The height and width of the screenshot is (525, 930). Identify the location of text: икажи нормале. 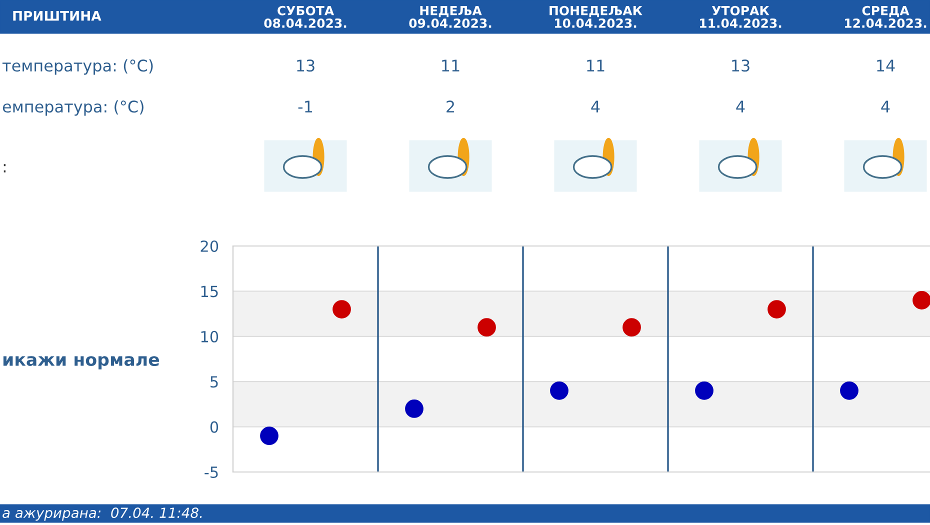
(81, 363).